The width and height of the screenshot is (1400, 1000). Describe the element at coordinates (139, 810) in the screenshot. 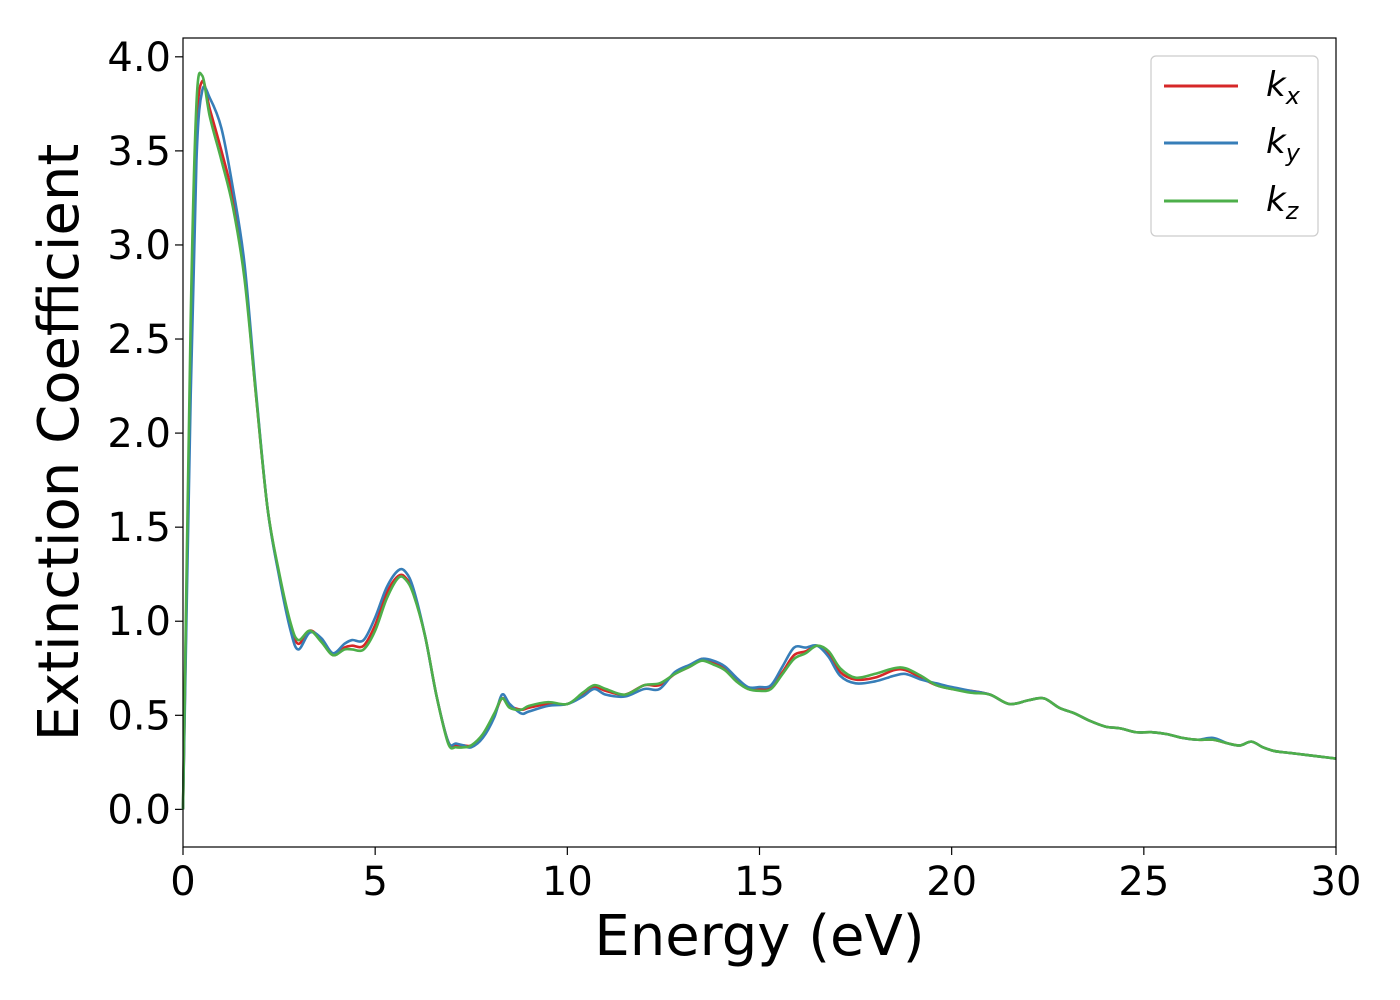

I see `y-tick-label: 0.0` at that location.